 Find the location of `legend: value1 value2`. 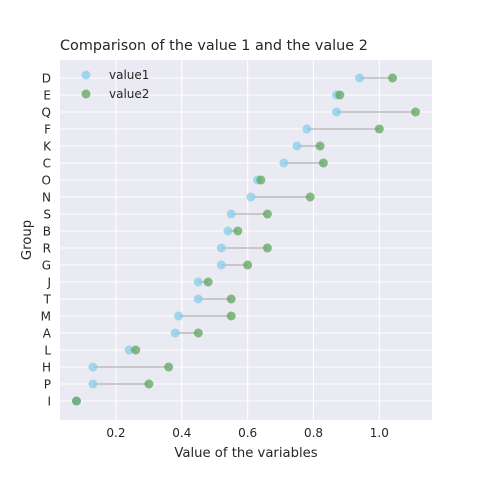

legend: value1 value2 is located at coordinates (115, 84).